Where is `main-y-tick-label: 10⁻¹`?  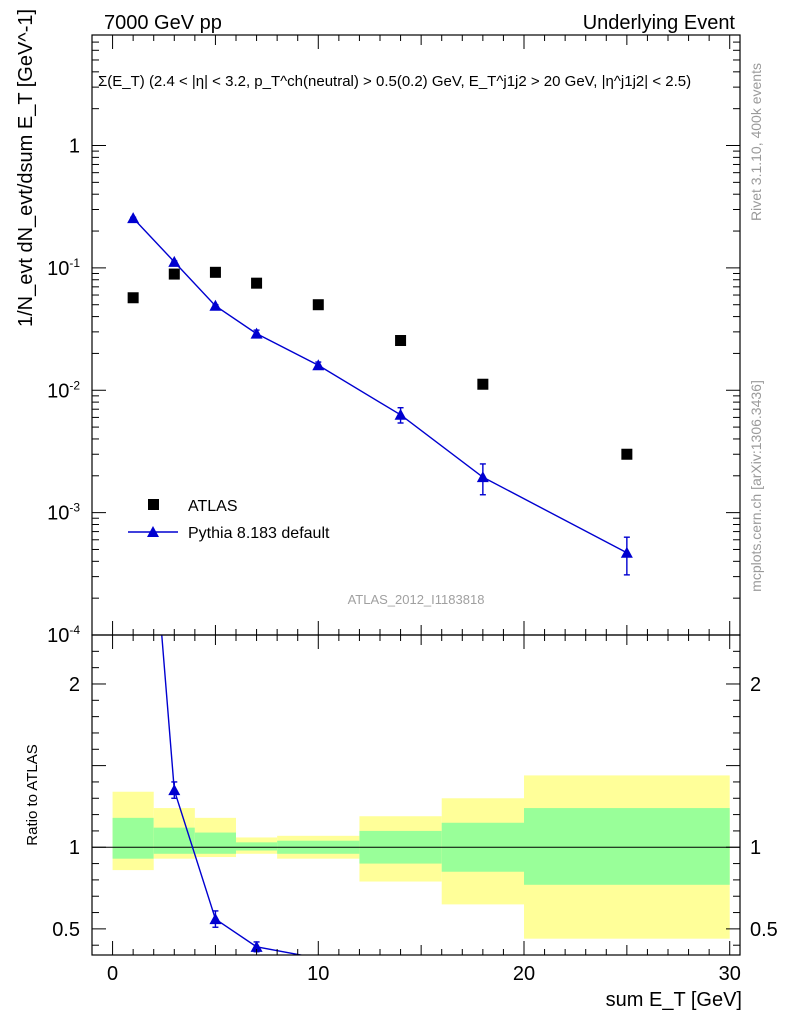 main-y-tick-label: 10⁻¹ is located at coordinates (63, 268).